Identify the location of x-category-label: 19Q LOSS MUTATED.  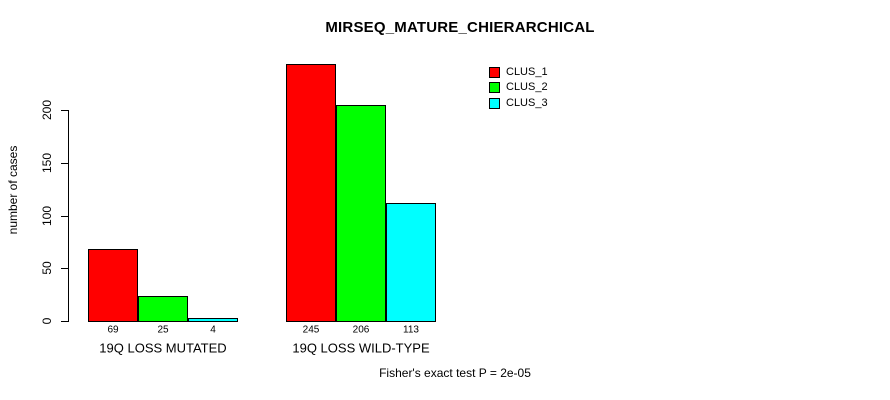
(163, 348).